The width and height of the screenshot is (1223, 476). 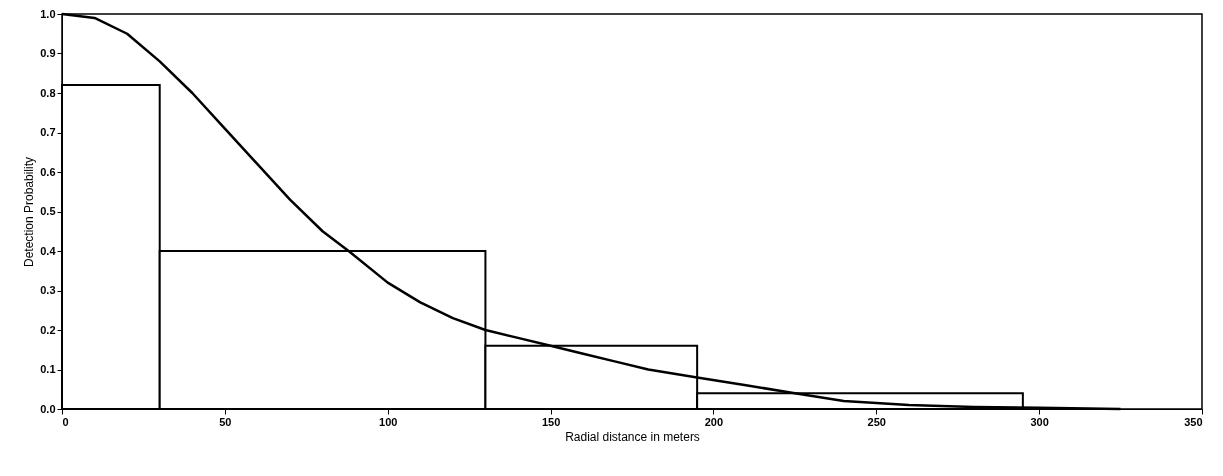 I want to click on y-tick-label: 0.6, so click(x=48, y=171).